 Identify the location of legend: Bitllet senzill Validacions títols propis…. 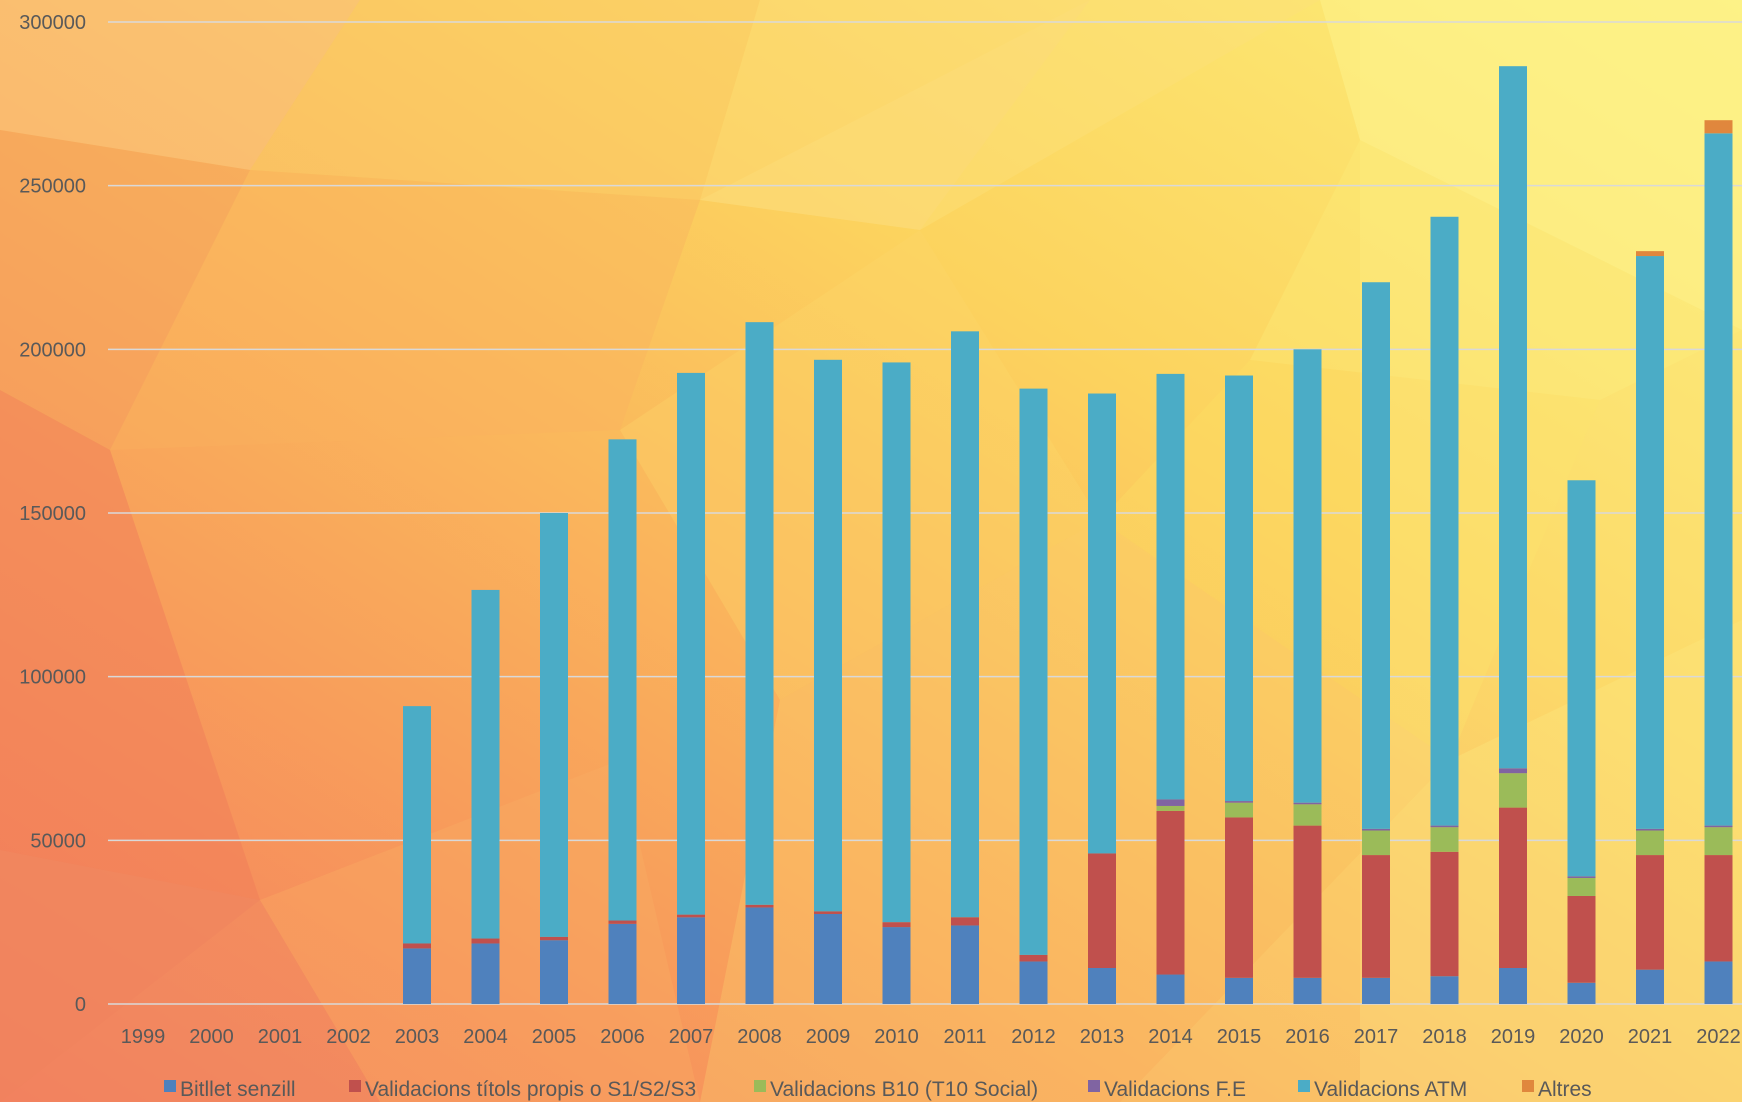
(878, 1089).